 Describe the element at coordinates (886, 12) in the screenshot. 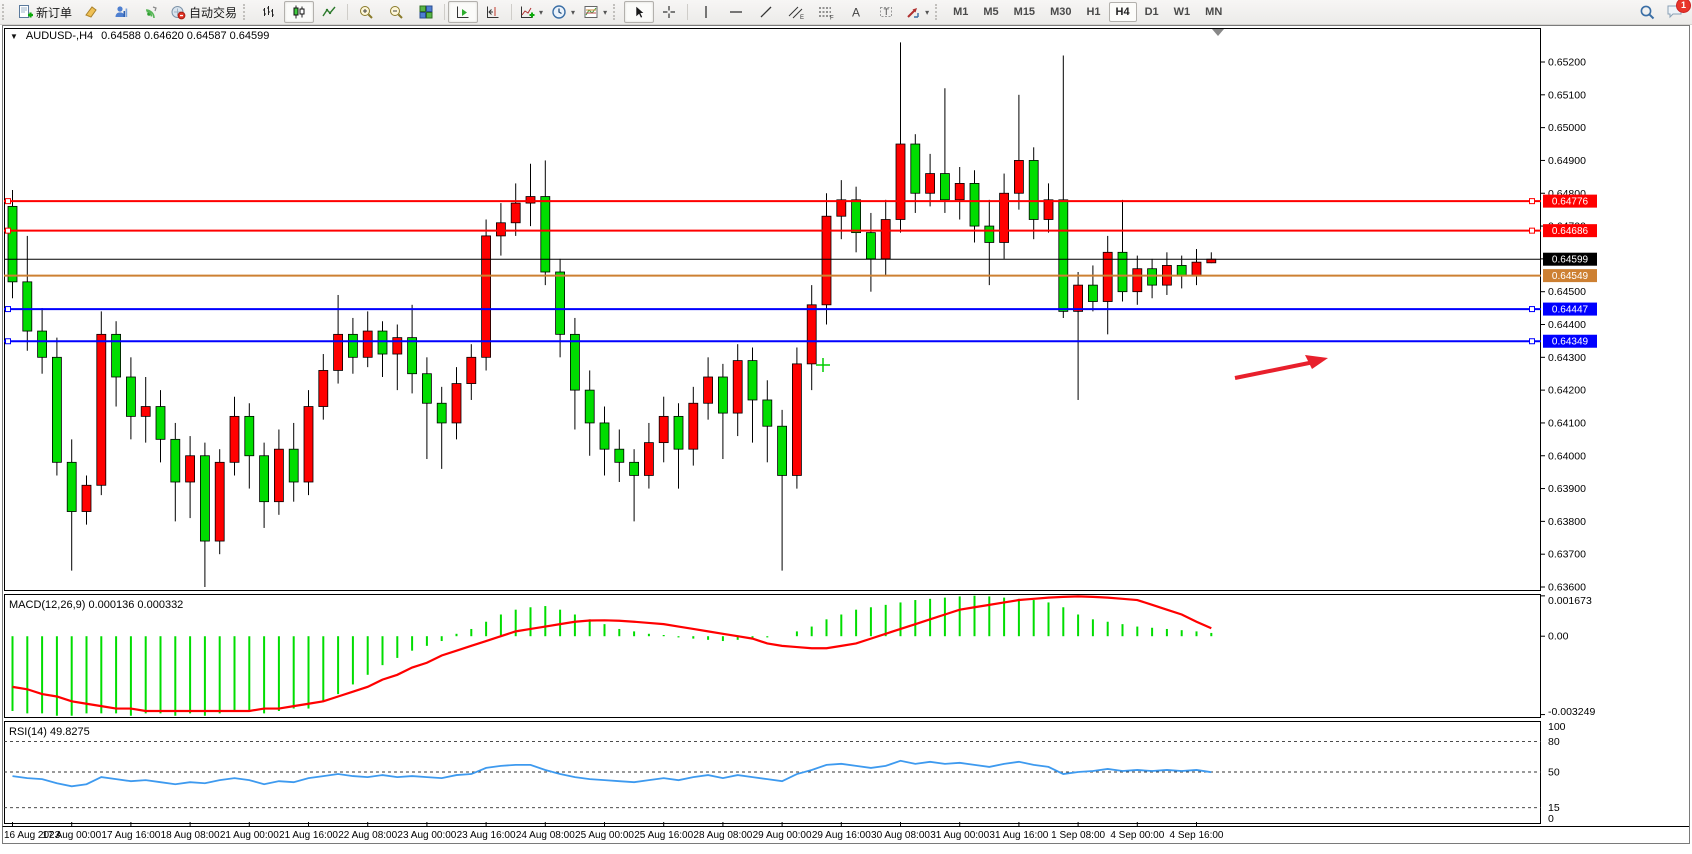

I see `text-label-button: T` at that location.